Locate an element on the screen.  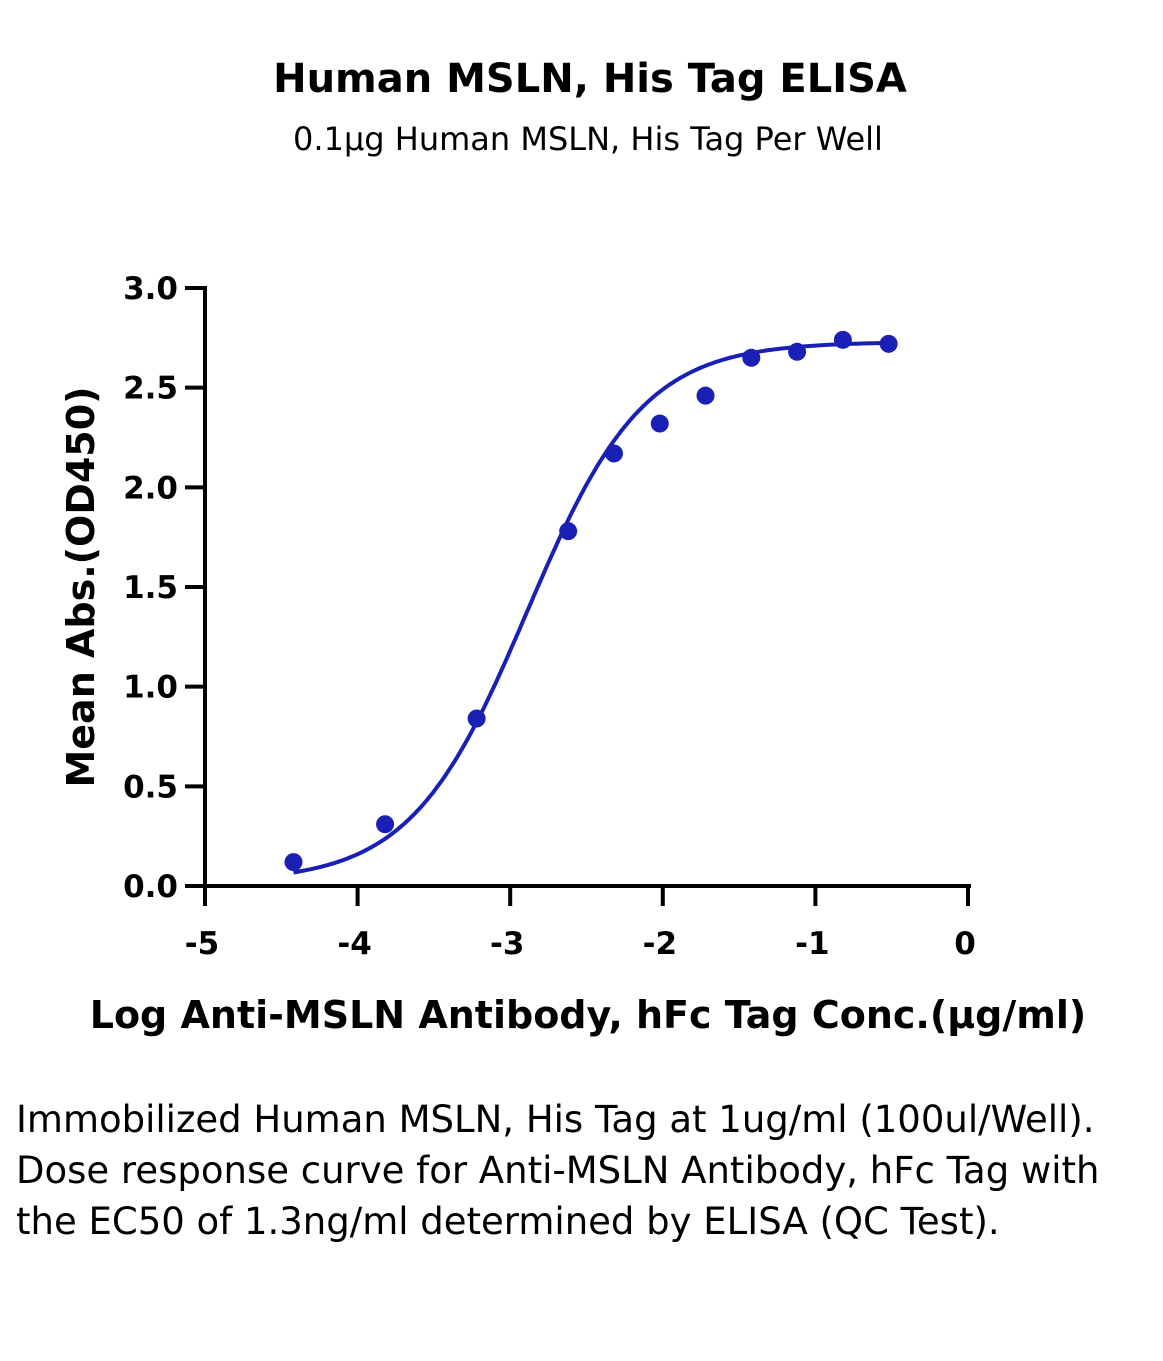
x-ticks: -5 -4 -3 -2 -1 0 is located at coordinates (580, 924).